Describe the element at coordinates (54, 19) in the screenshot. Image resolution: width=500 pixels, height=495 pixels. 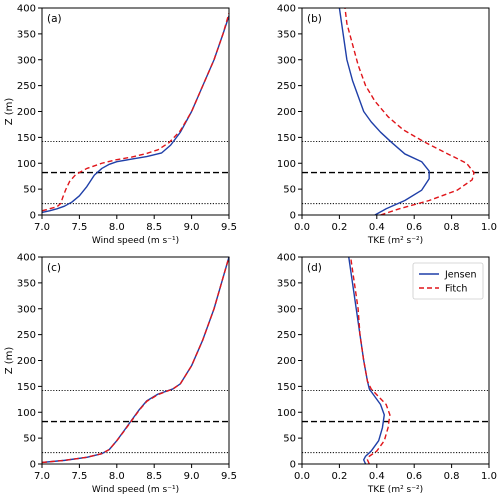
I see `panel-label: (a)` at that location.